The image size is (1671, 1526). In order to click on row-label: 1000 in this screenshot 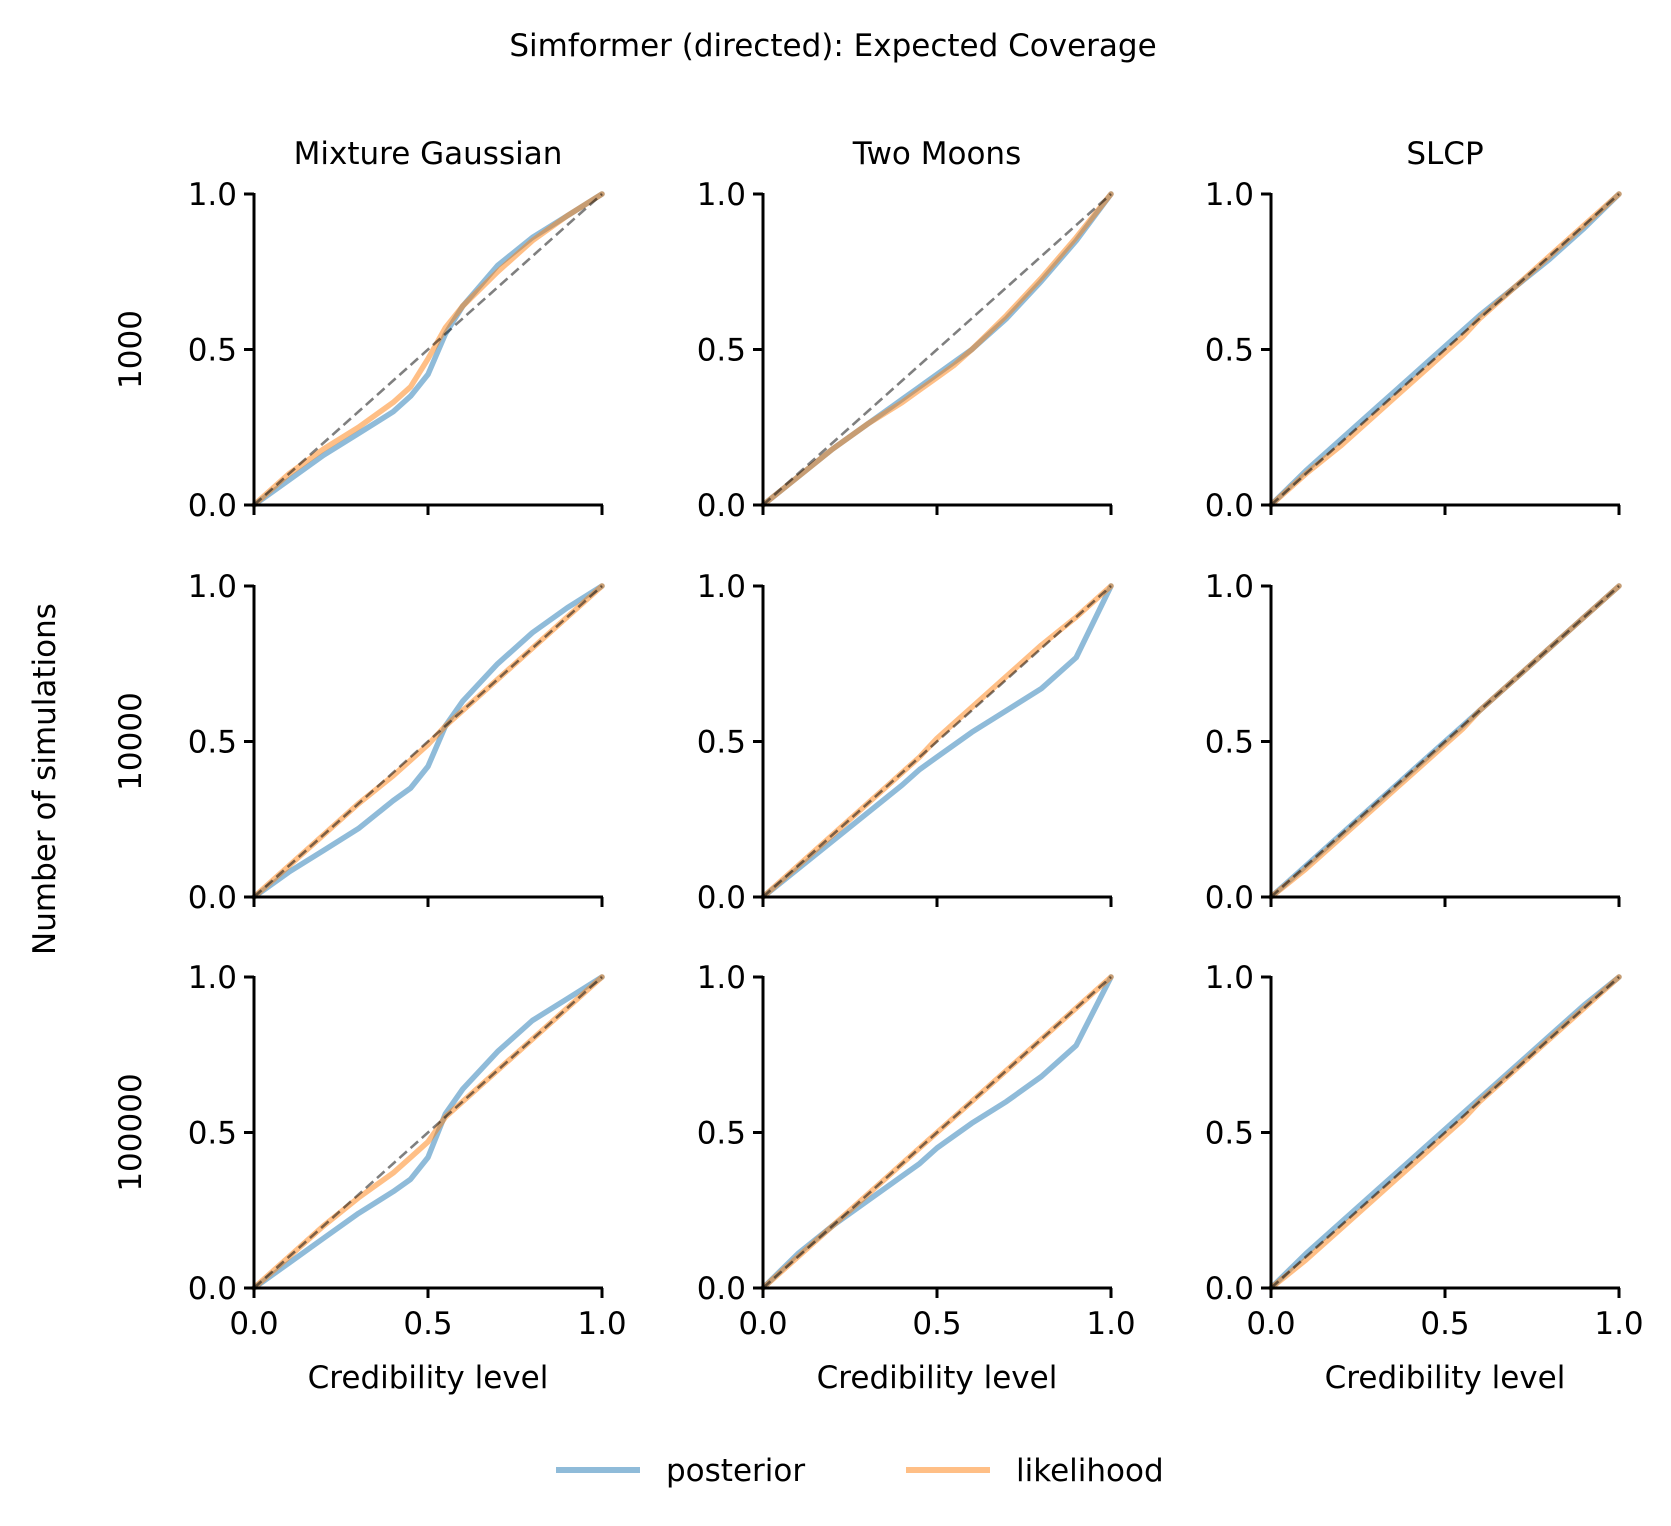, I will do `click(131, 349)`.